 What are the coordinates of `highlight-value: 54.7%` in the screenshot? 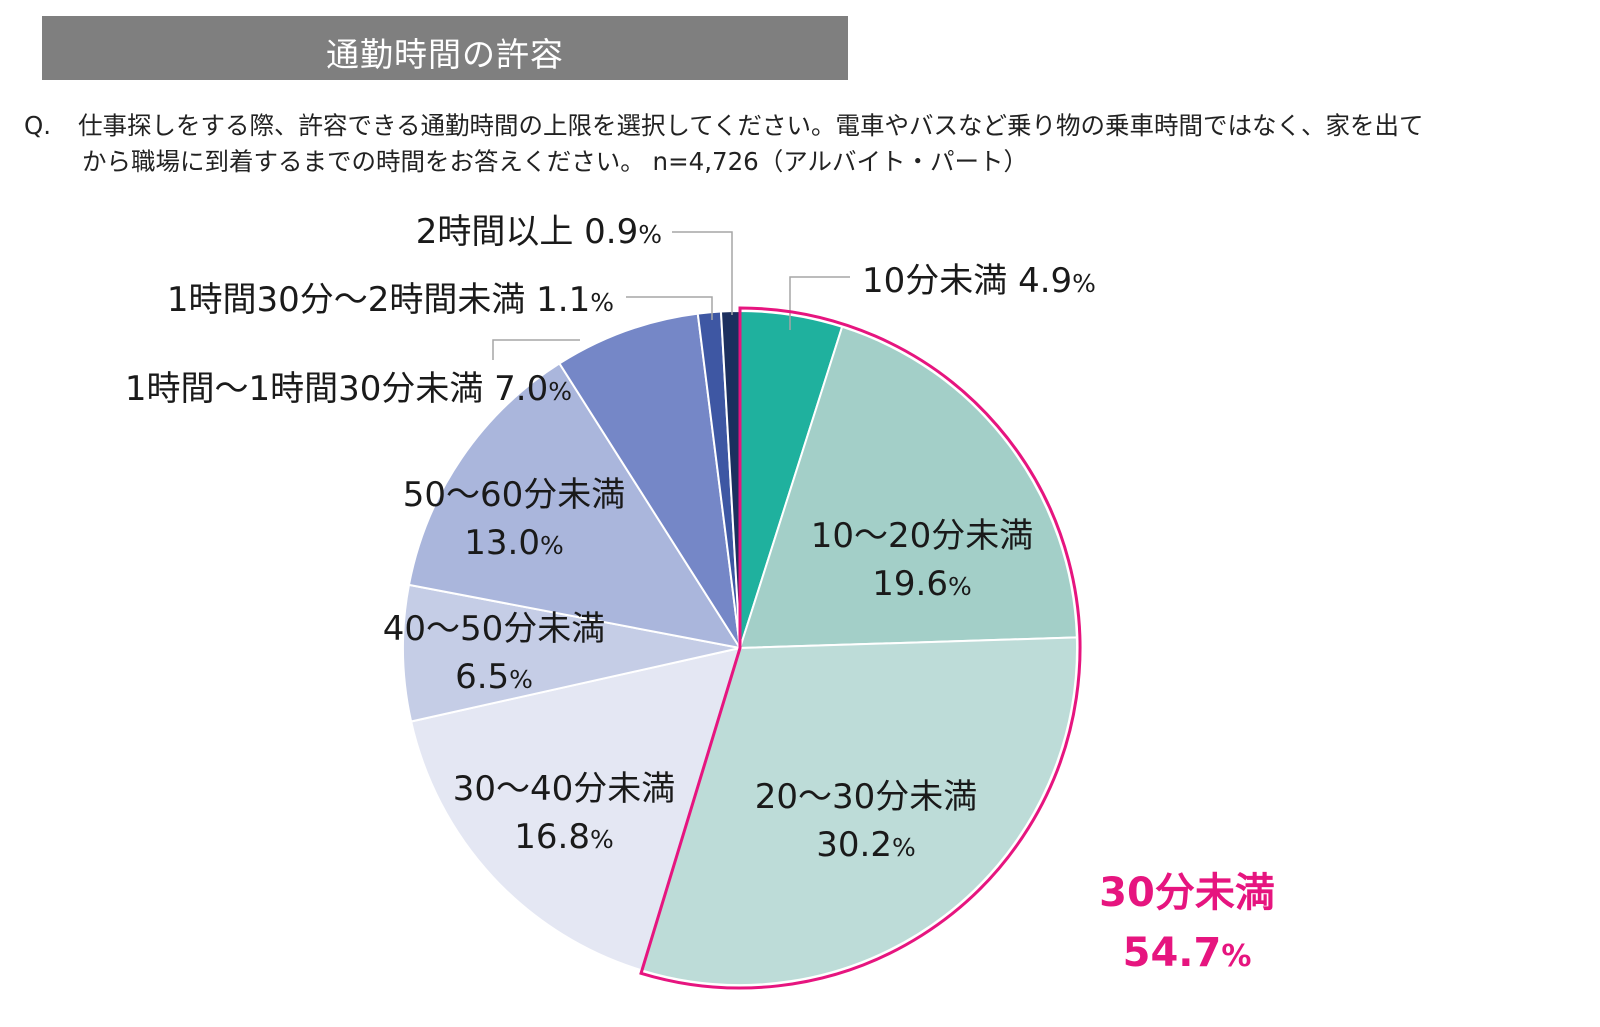 It's located at (1187, 953).